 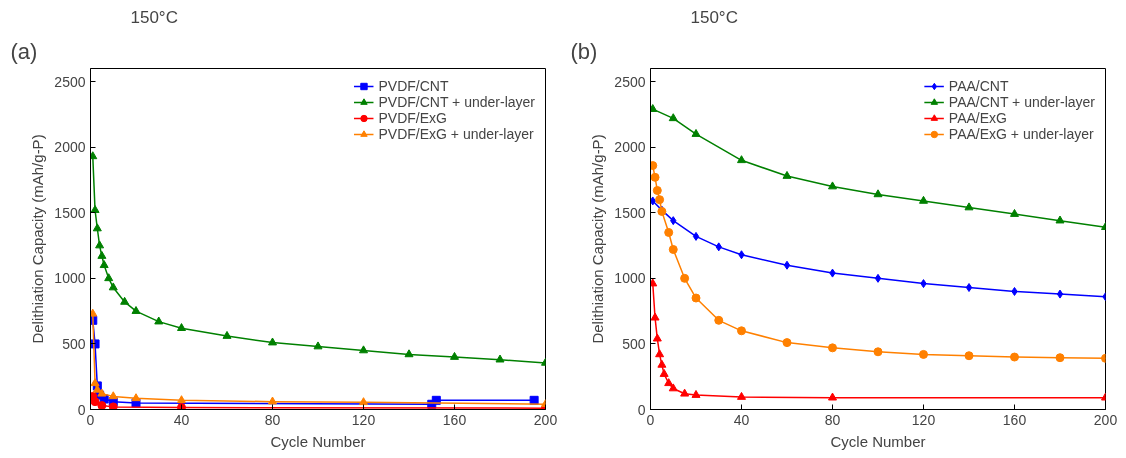 I want to click on legend-label: PAA/ExG, so click(x=977, y=118).